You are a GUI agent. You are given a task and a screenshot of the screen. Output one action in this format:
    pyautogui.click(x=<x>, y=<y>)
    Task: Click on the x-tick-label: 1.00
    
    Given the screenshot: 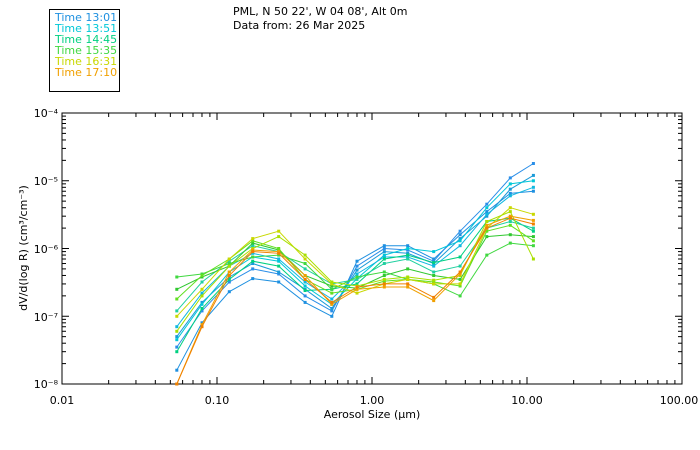 What is the action you would take?
    pyautogui.click(x=372, y=400)
    